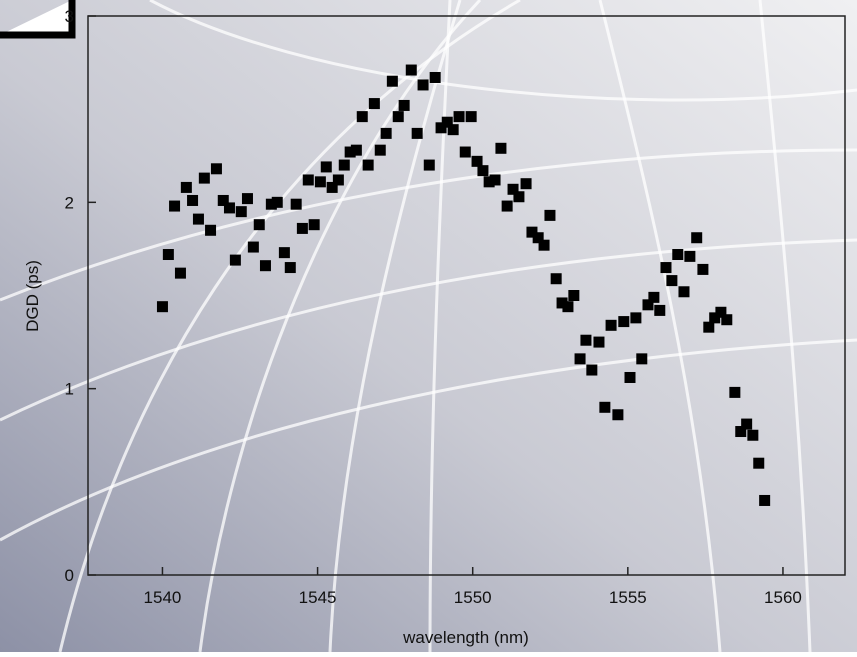 The image size is (857, 657). What do you see at coordinates (69, 202) in the screenshot?
I see `y-tick-label: 2` at bounding box center [69, 202].